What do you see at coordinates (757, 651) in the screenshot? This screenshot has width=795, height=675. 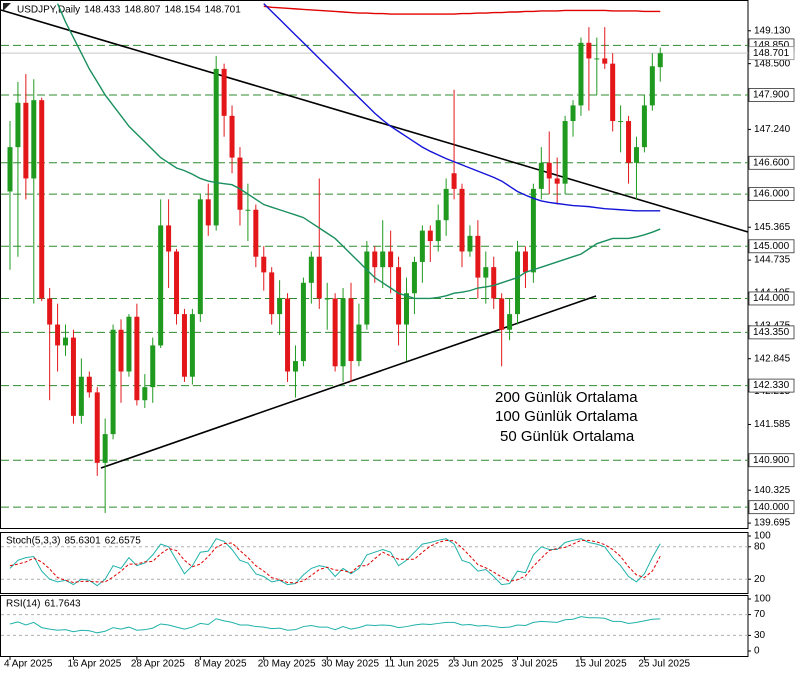 I see `y-tick-label: 0` at bounding box center [757, 651].